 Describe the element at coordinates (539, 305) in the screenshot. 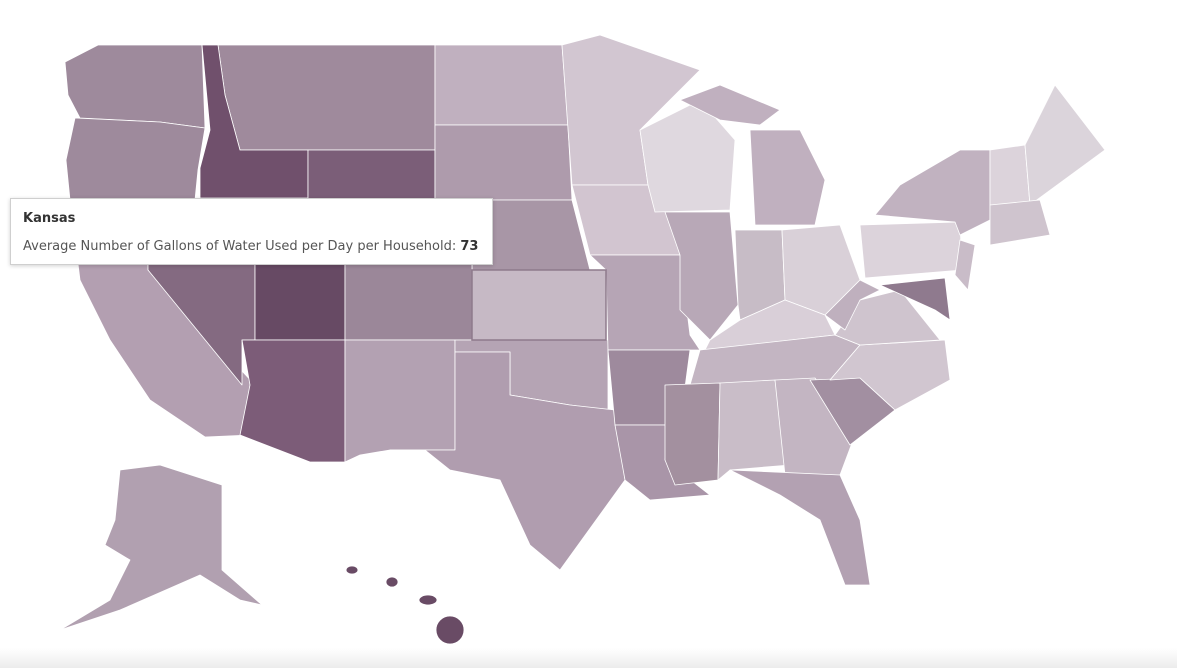

I see `state-highlighted` at that location.